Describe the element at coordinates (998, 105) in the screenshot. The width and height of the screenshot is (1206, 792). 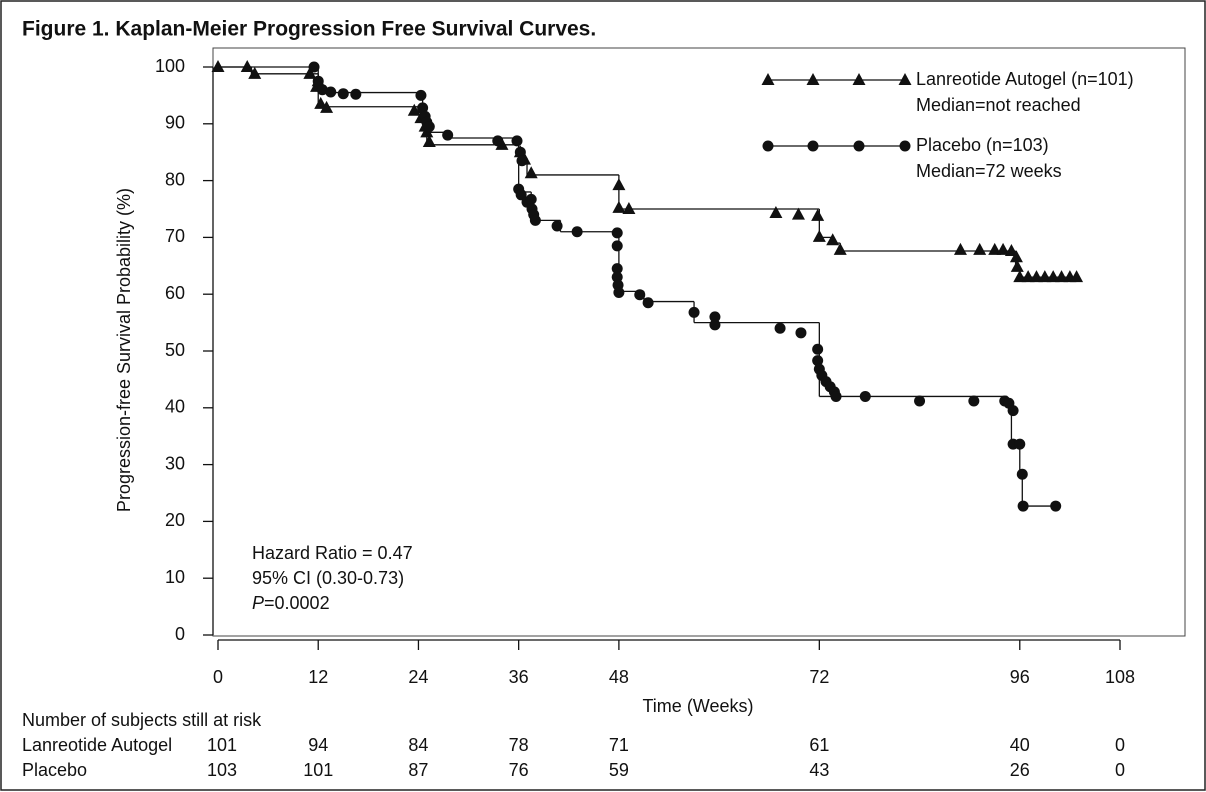
I see `legend-median: Median=not reached` at that location.